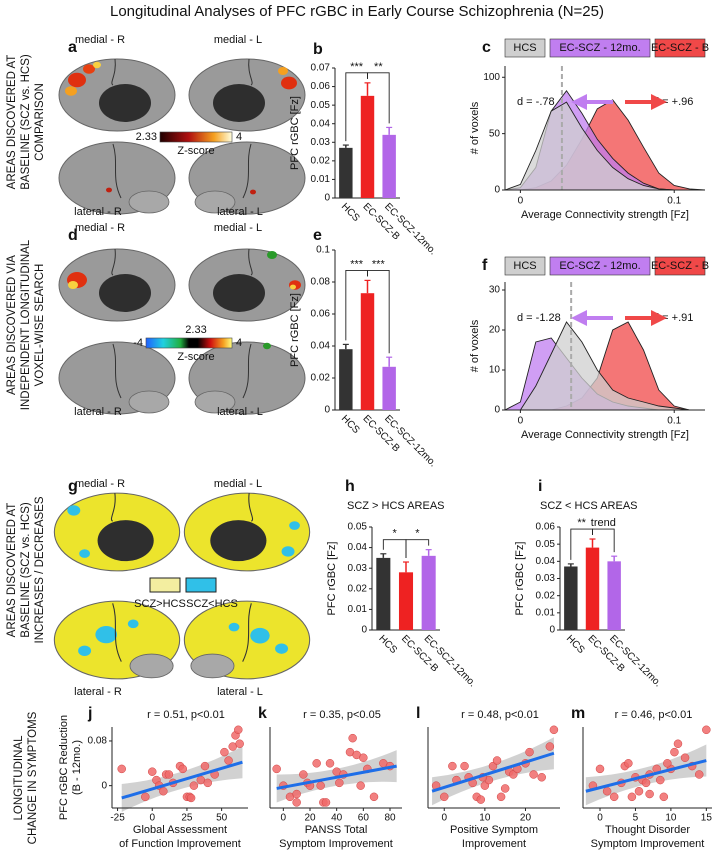 The height and width of the screenshot is (853, 714). Describe the element at coordinates (494, 844) in the screenshot. I see `x-axis-label: Improvement` at that location.